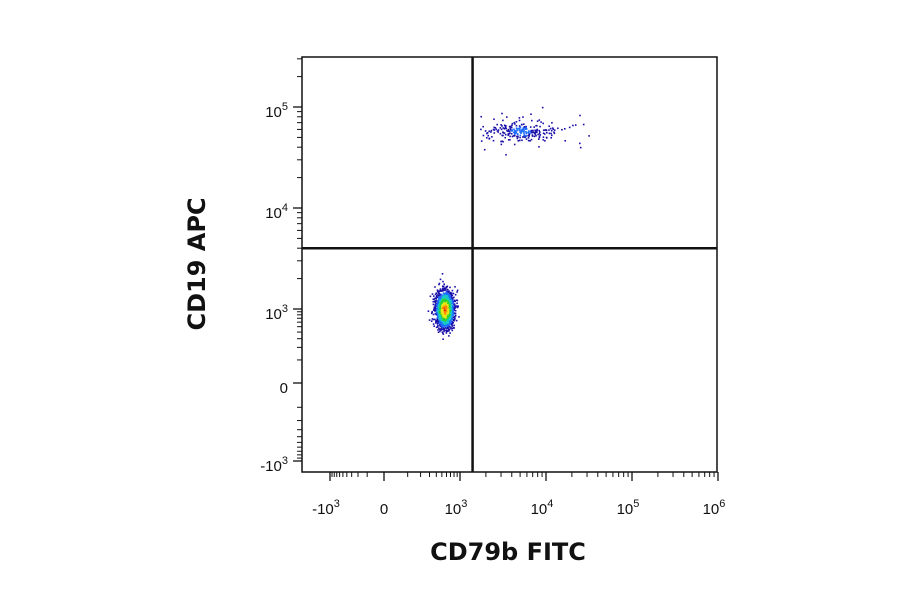  I want to click on x-tick-label: 10⁴, so click(542, 508).